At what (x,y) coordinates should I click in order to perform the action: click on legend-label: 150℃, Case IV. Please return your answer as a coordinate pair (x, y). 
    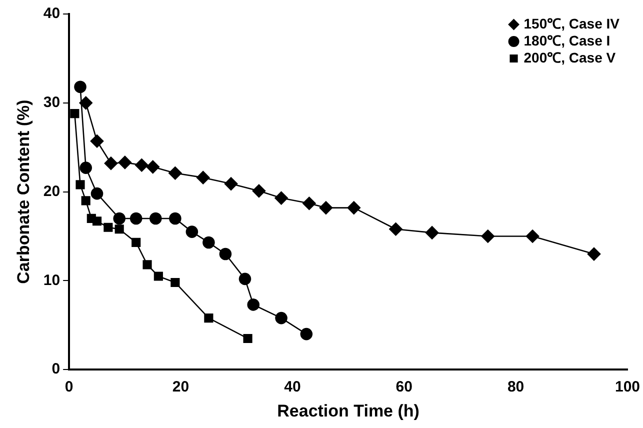
    Looking at the image, I should click on (572, 23).